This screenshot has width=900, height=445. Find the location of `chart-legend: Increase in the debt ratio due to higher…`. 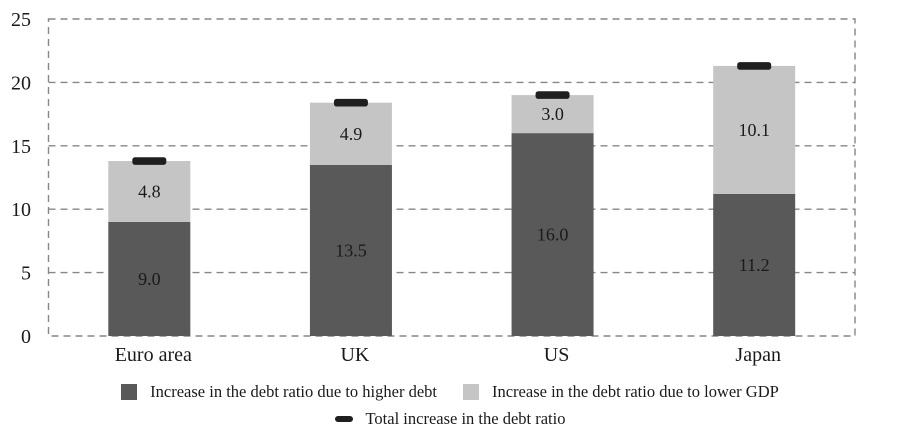

chart-legend: Increase in the debt ratio due to higher… is located at coordinates (450, 405).